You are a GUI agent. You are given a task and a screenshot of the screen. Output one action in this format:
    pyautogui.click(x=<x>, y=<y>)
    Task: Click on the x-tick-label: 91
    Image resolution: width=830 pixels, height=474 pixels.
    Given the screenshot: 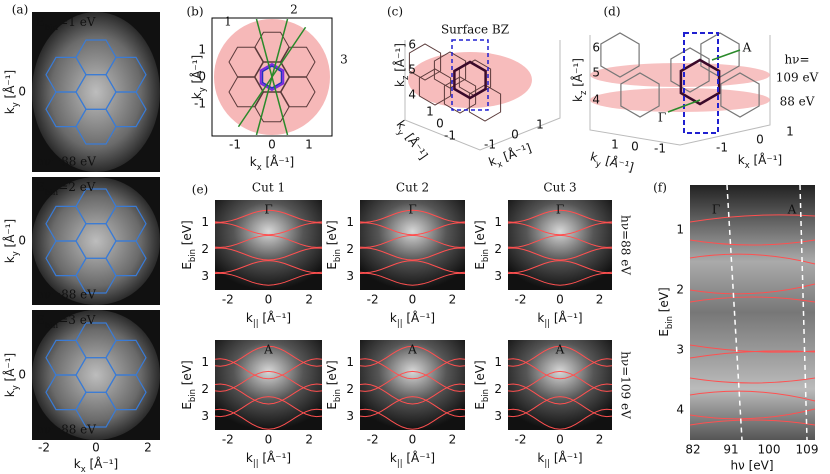 What is the action you would take?
    pyautogui.click(x=730, y=450)
    